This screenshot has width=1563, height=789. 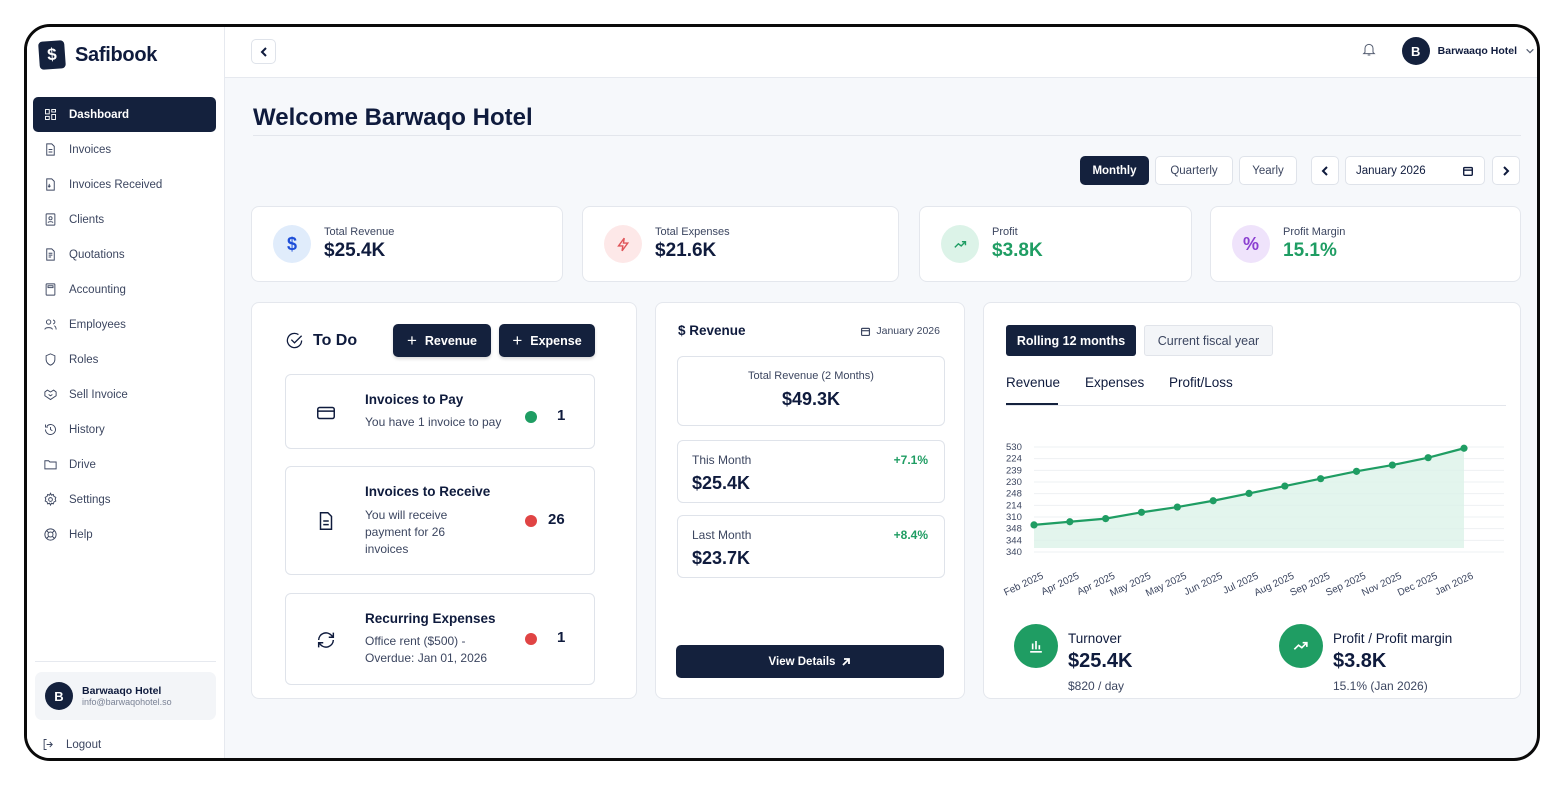 What do you see at coordinates (442, 340) in the screenshot?
I see `add-revenue-button: + Revenue` at bounding box center [442, 340].